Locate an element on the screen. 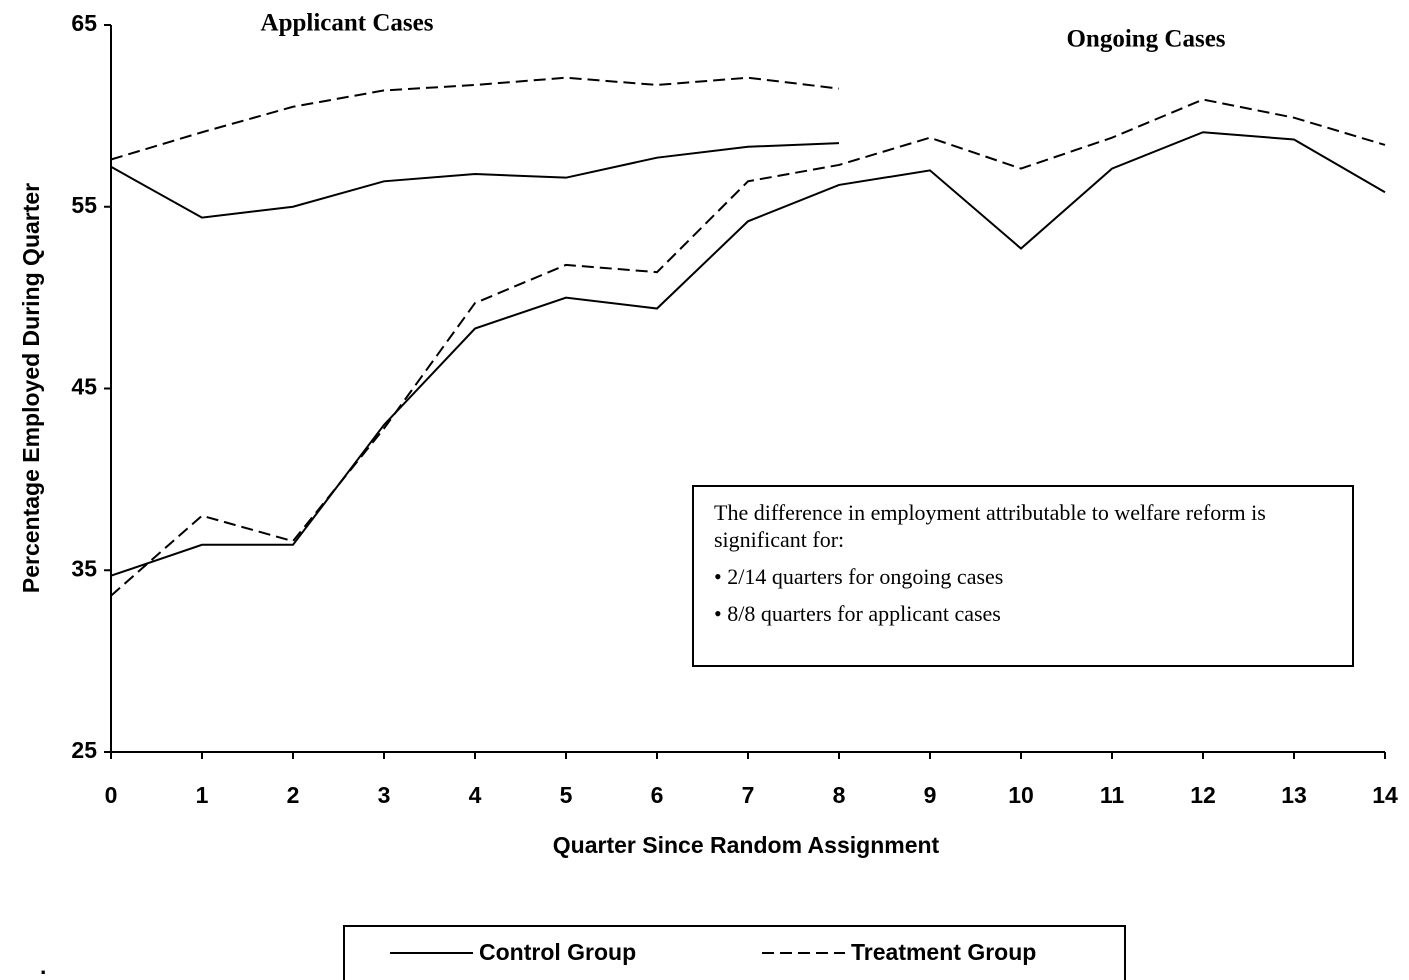  annotation-bullet: • 2/14 quarters for ongoing cases is located at coordinates (859, 576).